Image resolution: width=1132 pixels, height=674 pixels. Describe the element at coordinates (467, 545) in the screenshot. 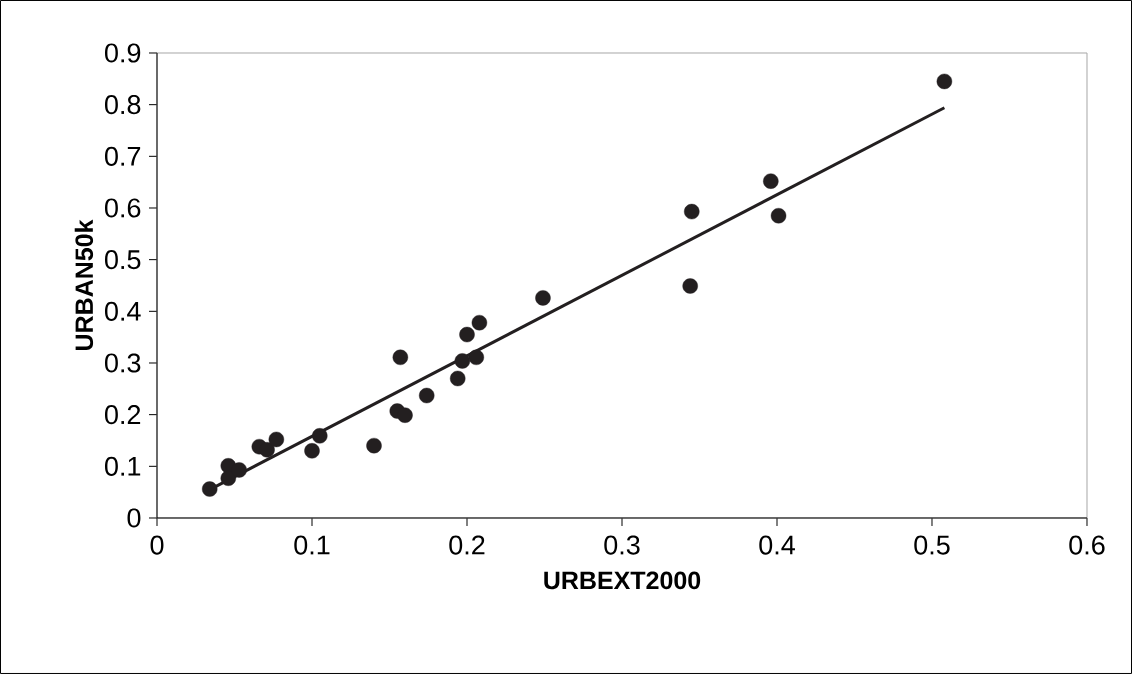

I see `x-tick-label: 0.2` at that location.